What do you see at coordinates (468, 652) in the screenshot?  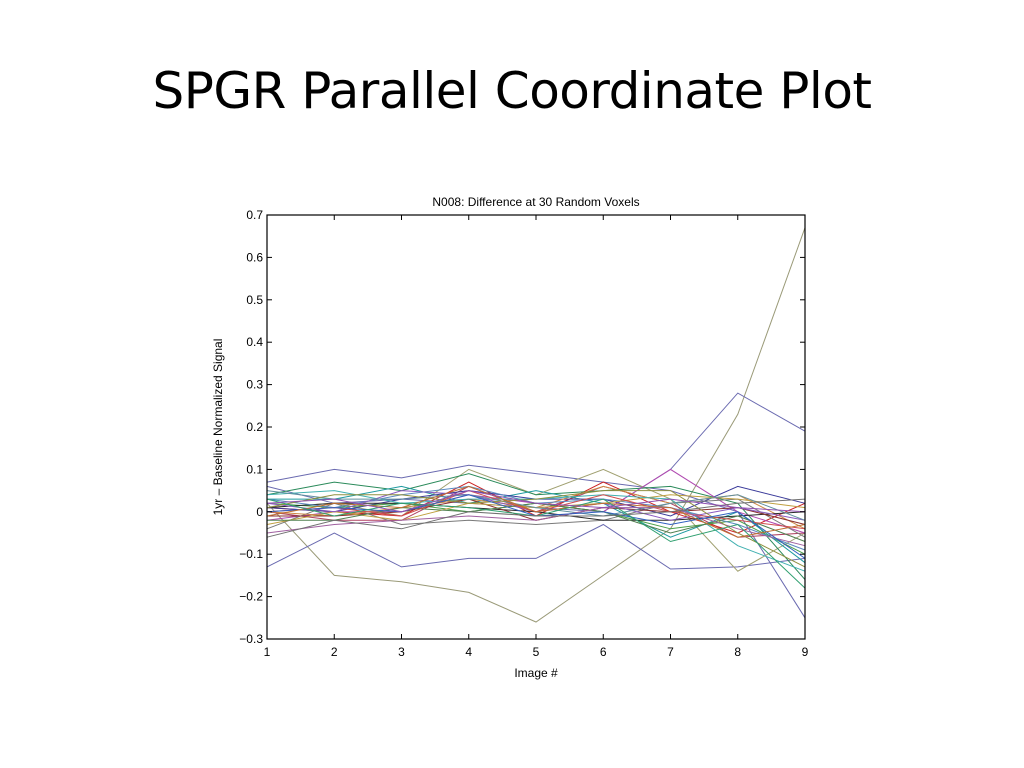 I see `x-tick-label: 4` at bounding box center [468, 652].